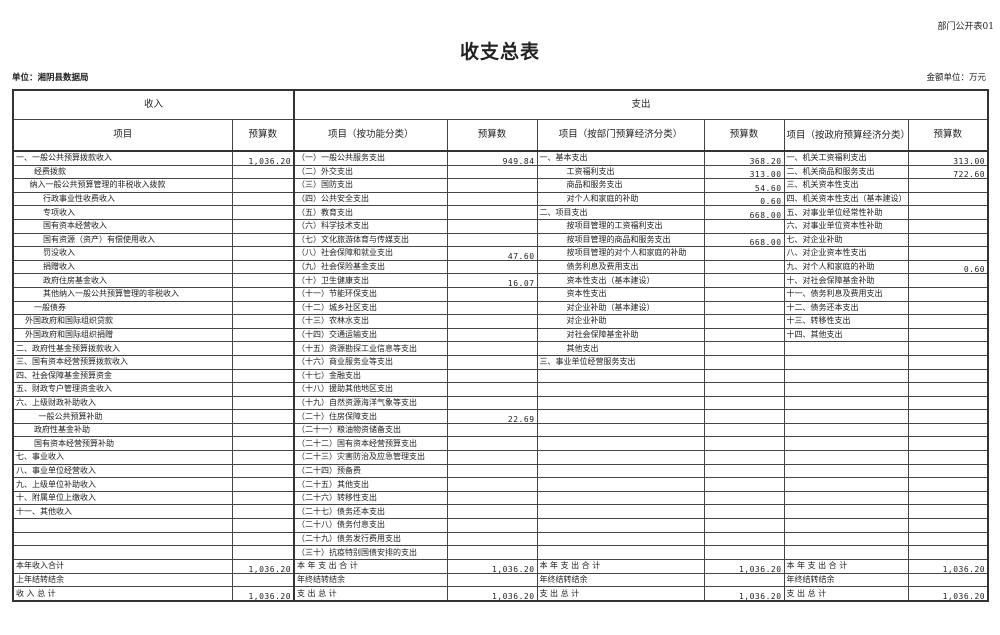 The image size is (1000, 635). I want to click on income-item: 专项收入, so click(122, 212).